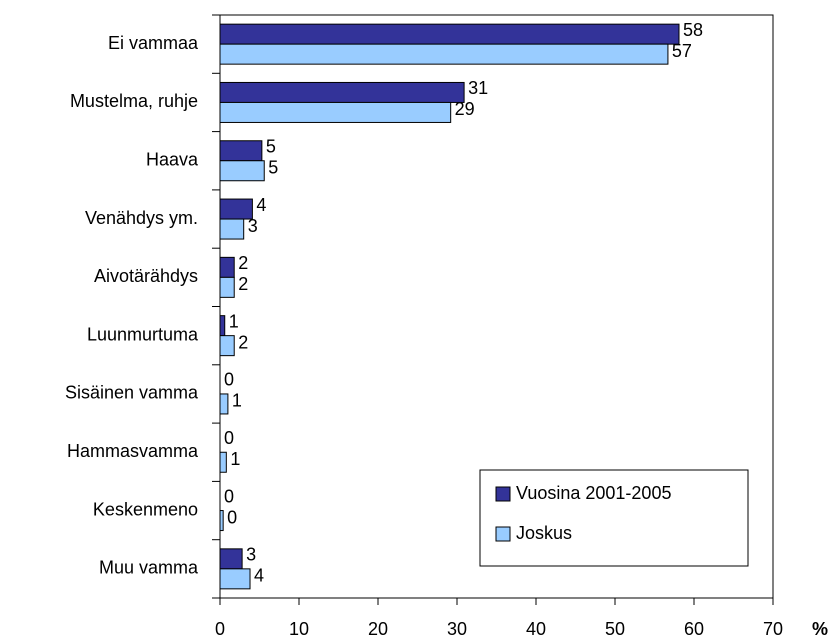  I want to click on y-tick-label: Keskenmeno, so click(145, 509).